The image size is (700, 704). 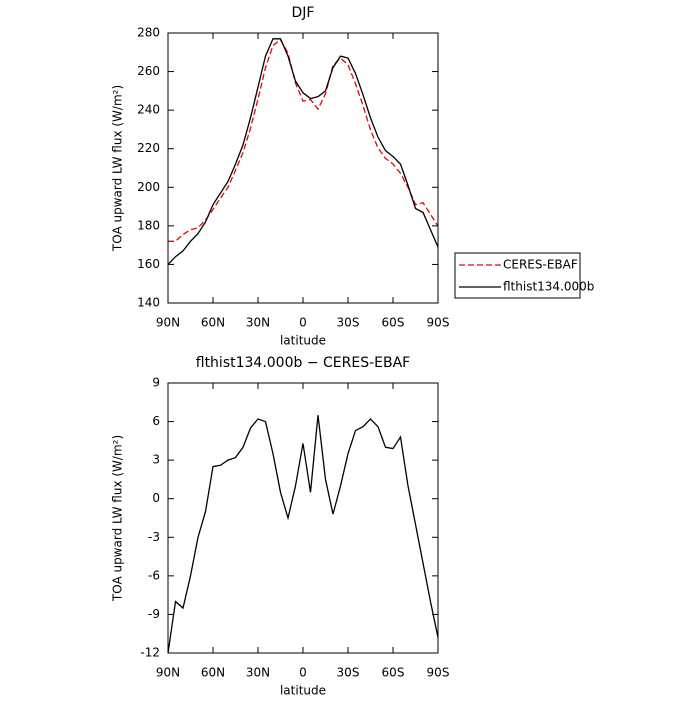 What do you see at coordinates (156, 460) in the screenshot?
I see `y-tick-label: 3` at bounding box center [156, 460].